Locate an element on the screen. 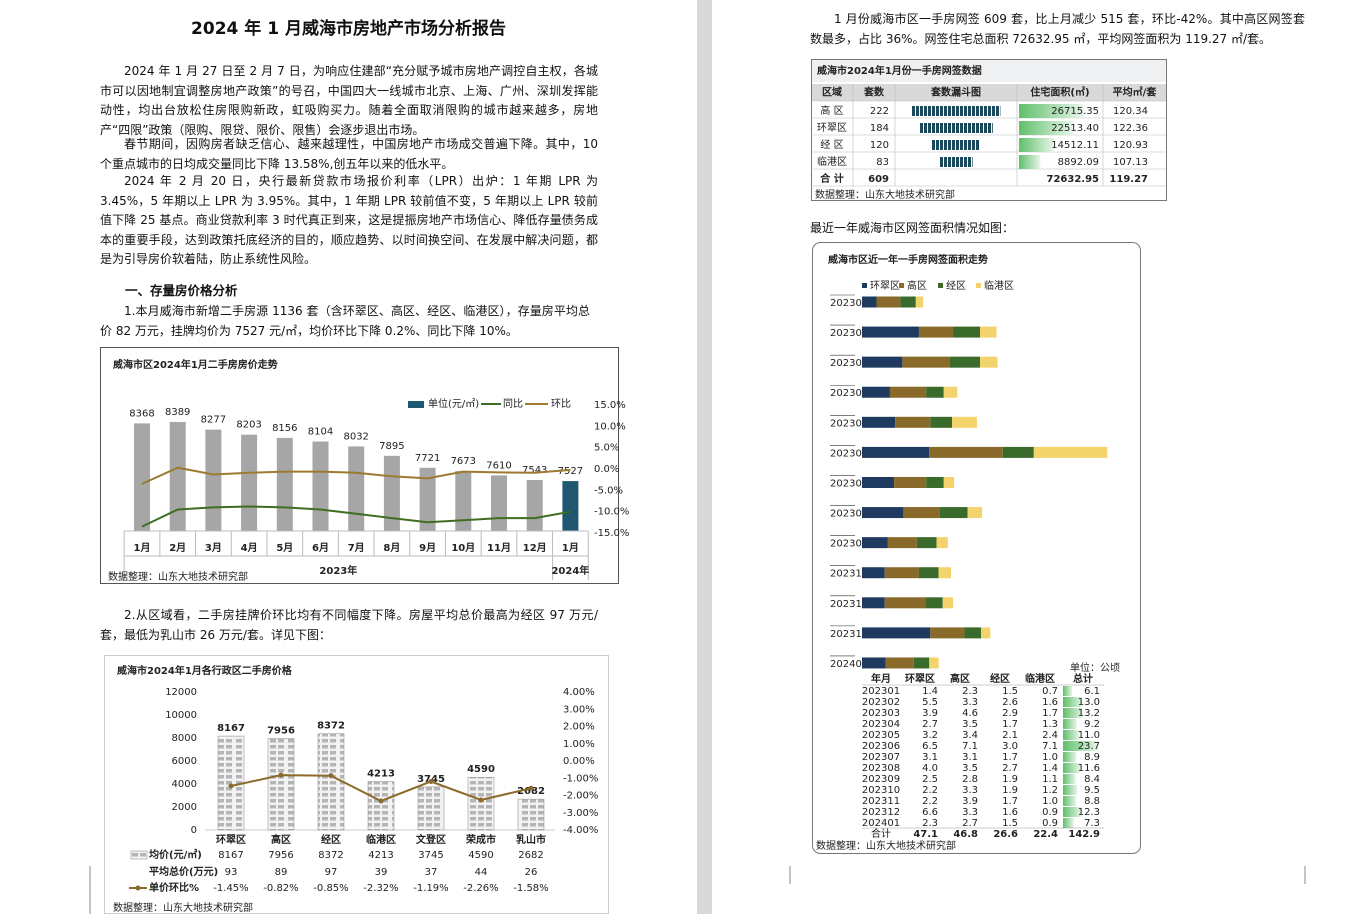  table-cell: 6.1 is located at coordinates (1092, 691).